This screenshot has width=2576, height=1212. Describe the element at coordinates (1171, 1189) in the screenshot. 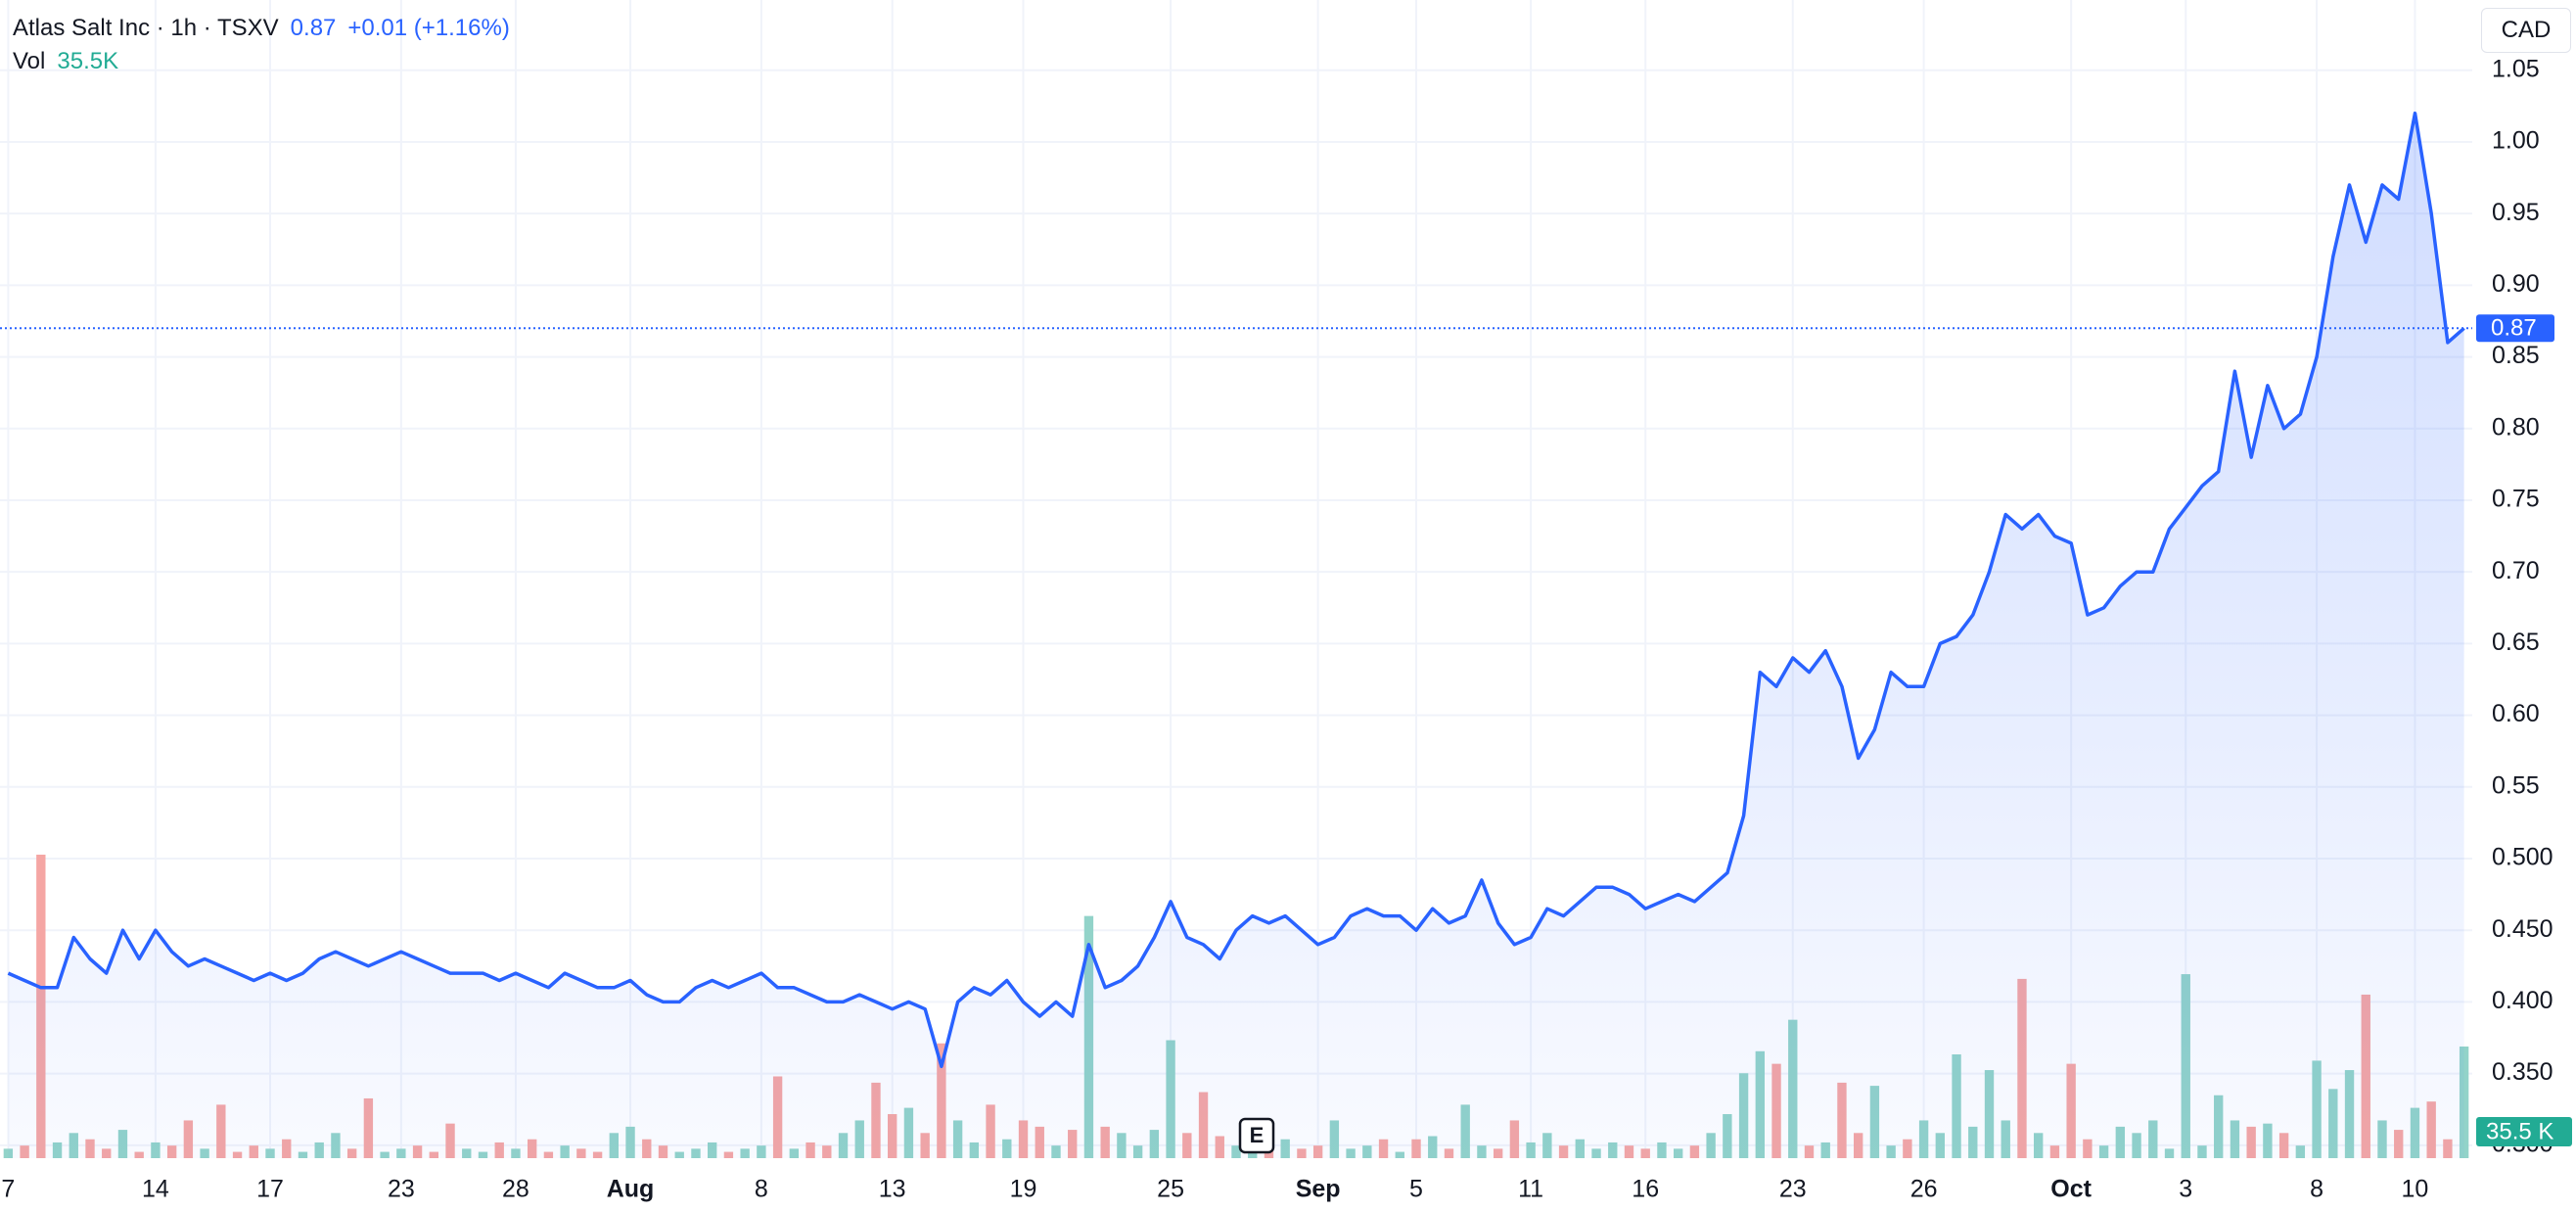

I see `x-tick-label: 25` at that location.